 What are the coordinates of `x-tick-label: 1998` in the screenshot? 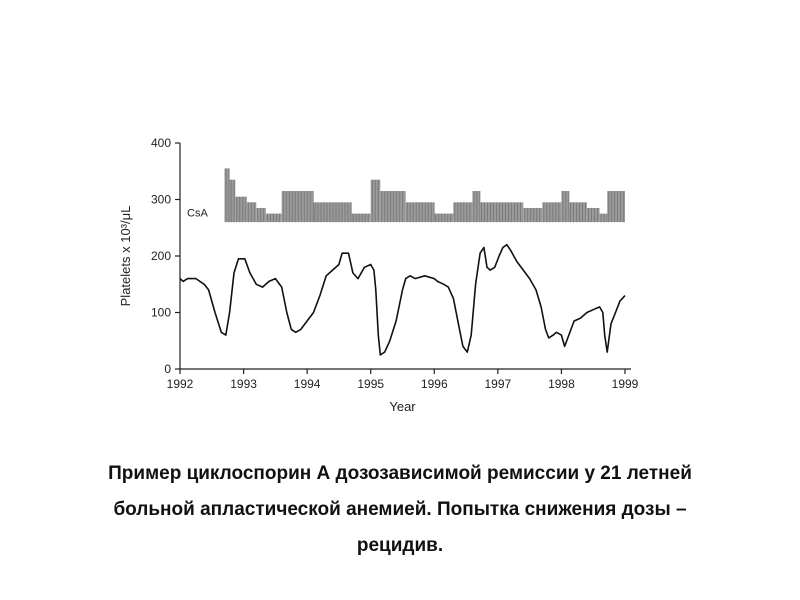 It's located at (561, 384).